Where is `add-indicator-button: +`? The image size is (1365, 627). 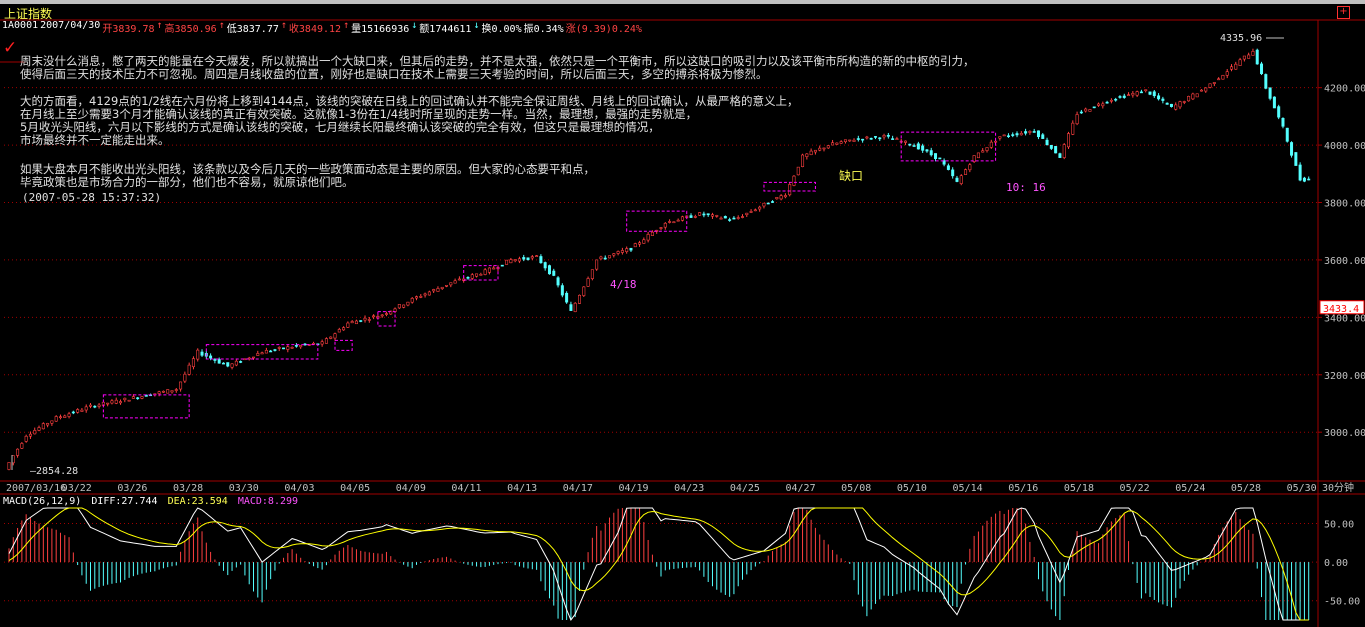 add-indicator-button: + is located at coordinates (1343, 12).